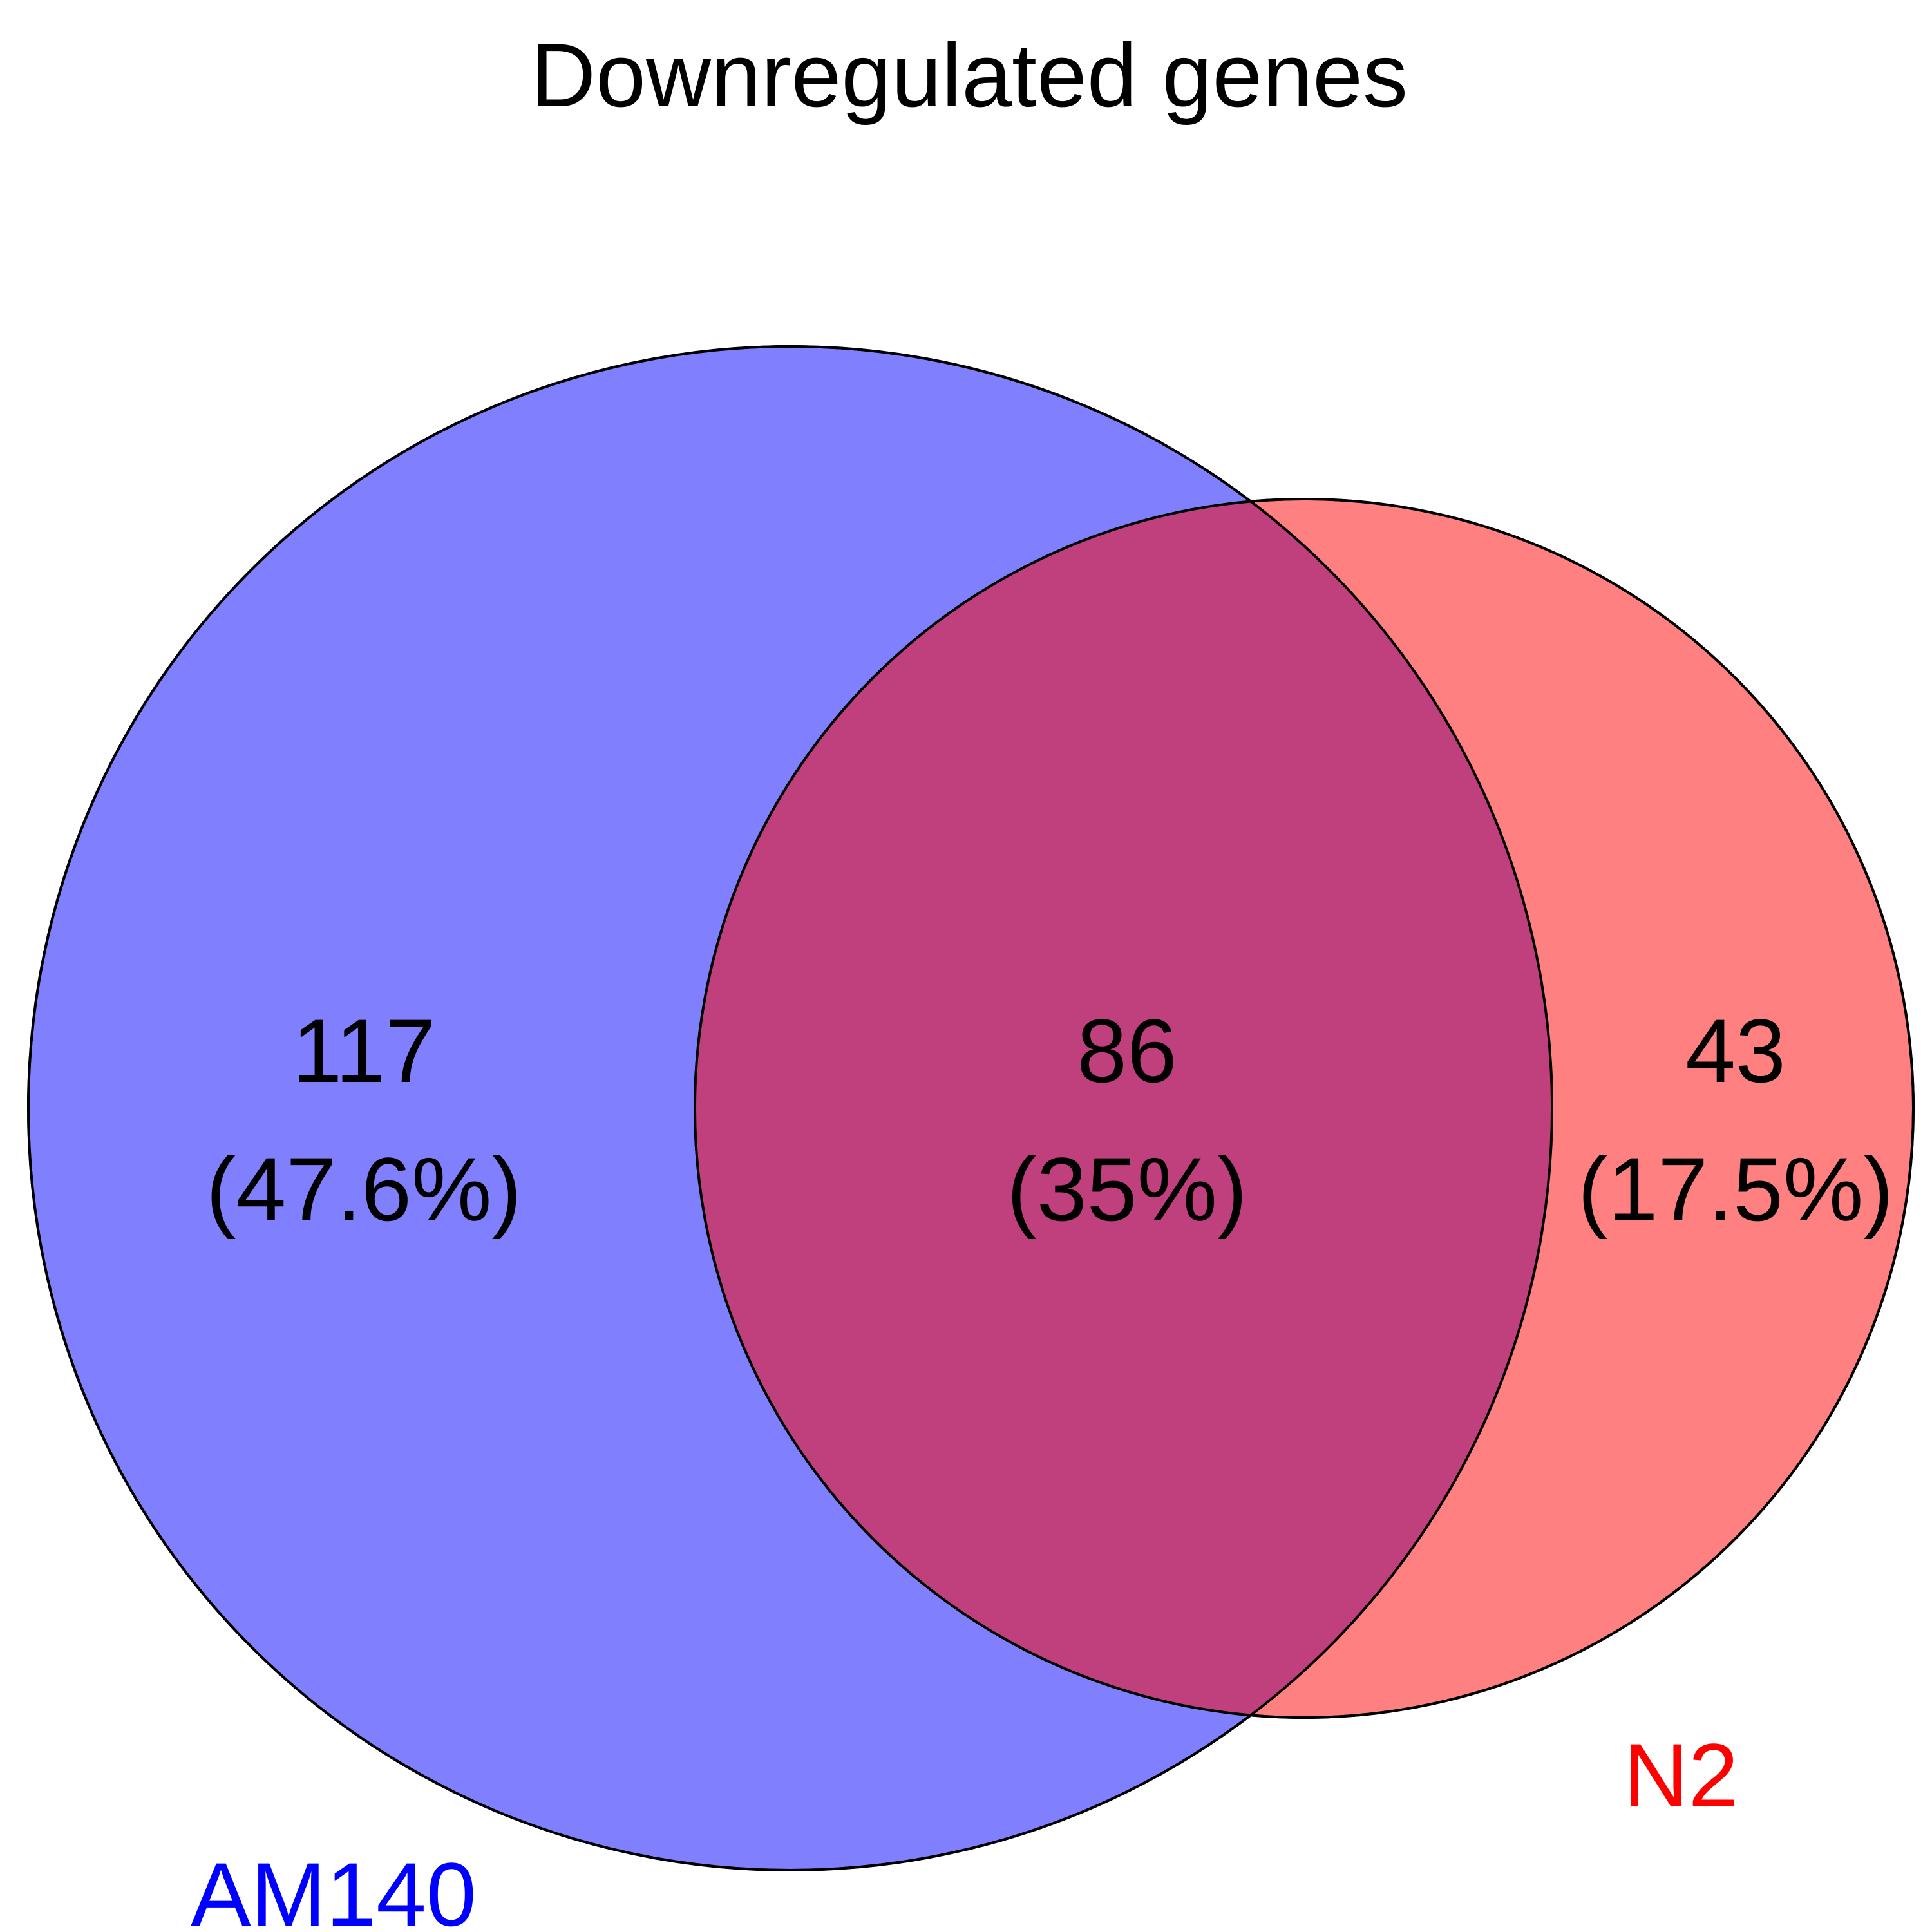 Image resolution: width=1932 pixels, height=1932 pixels. What do you see at coordinates (364, 1189) in the screenshot?
I see `set-a-only-percent: (47.6%)` at bounding box center [364, 1189].